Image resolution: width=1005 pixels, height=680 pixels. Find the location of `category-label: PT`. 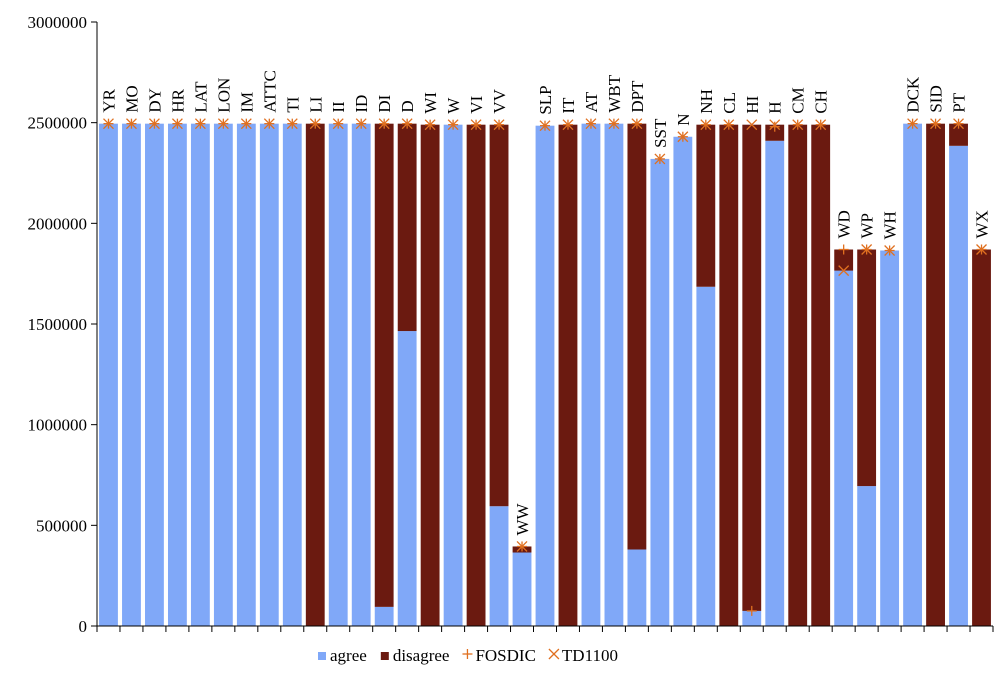

category-label: PT is located at coordinates (959, 102).